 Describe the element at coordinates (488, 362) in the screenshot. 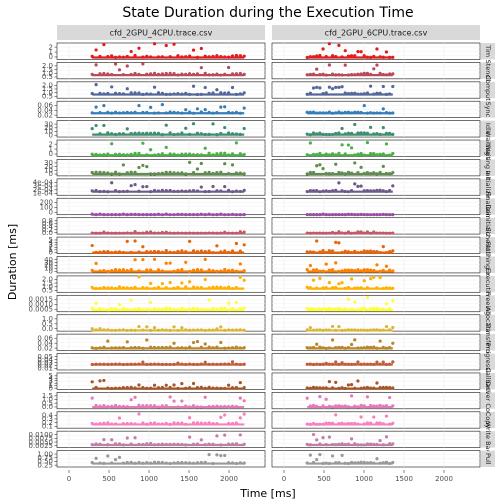

I see `row-strip-label: Progressing` at that location.